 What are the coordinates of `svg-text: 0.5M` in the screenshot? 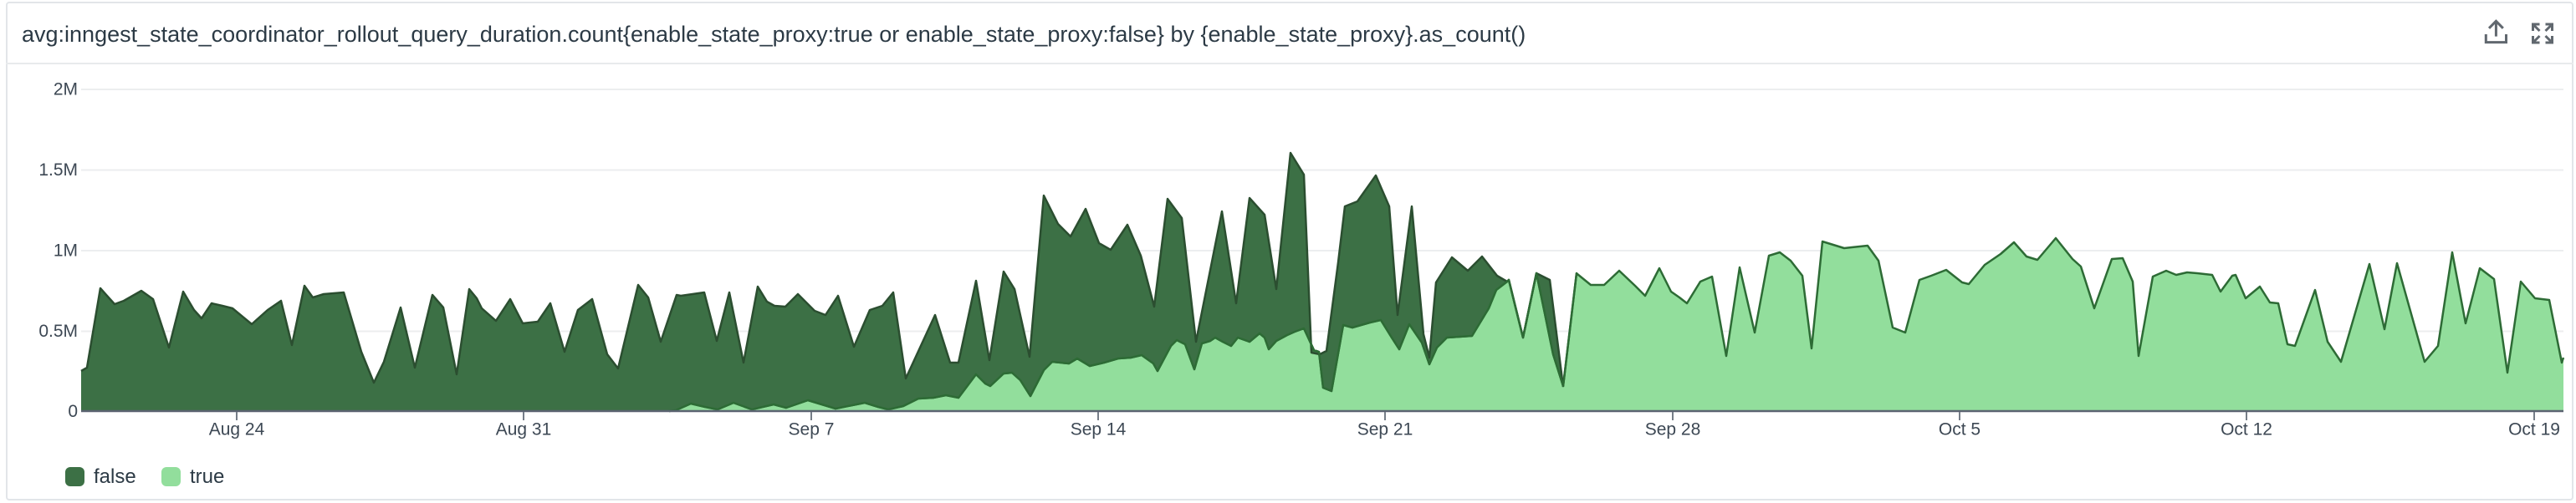 It's located at (58, 331).